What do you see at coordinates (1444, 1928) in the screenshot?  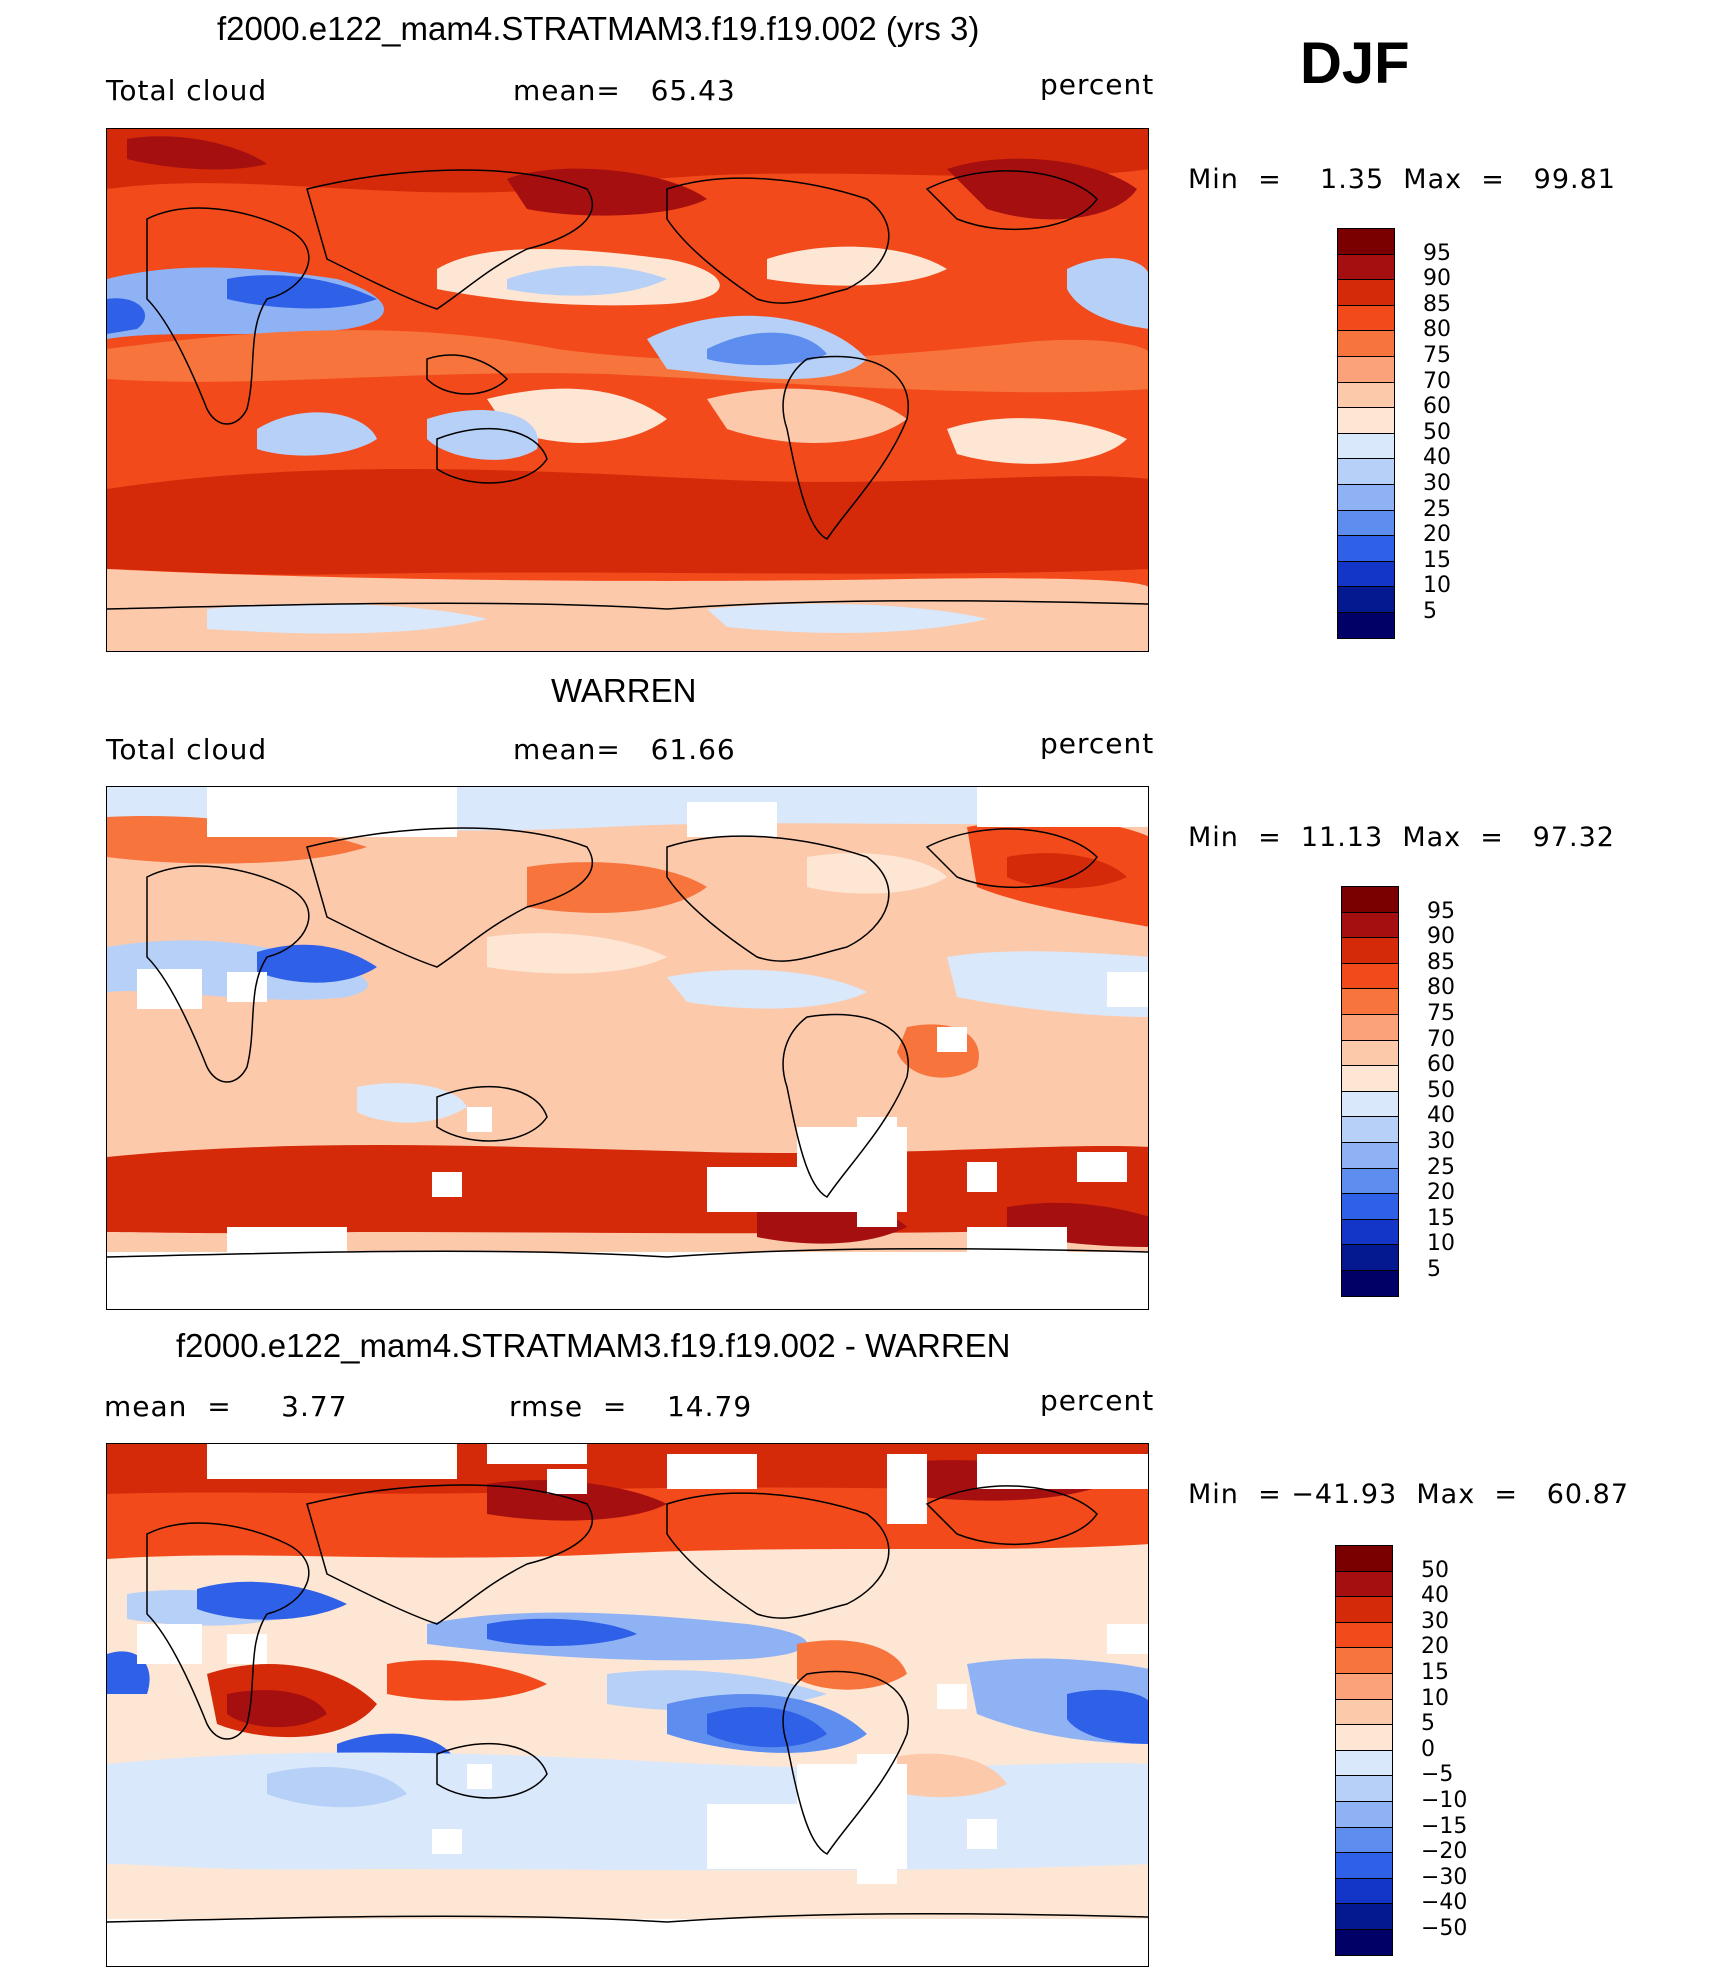 I see `colorbar-label: −50` at bounding box center [1444, 1928].